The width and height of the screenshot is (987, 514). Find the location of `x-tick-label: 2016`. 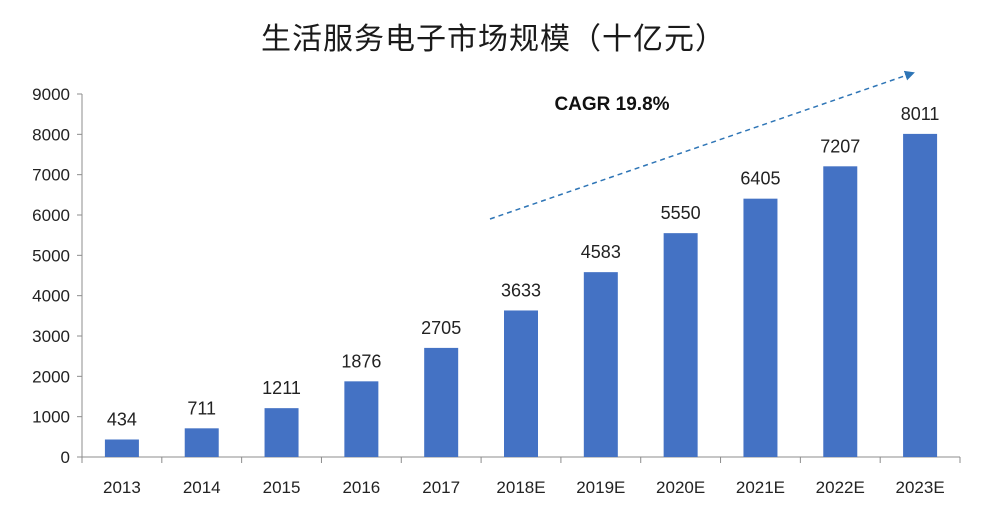

x-tick-label: 2016 is located at coordinates (361, 487).